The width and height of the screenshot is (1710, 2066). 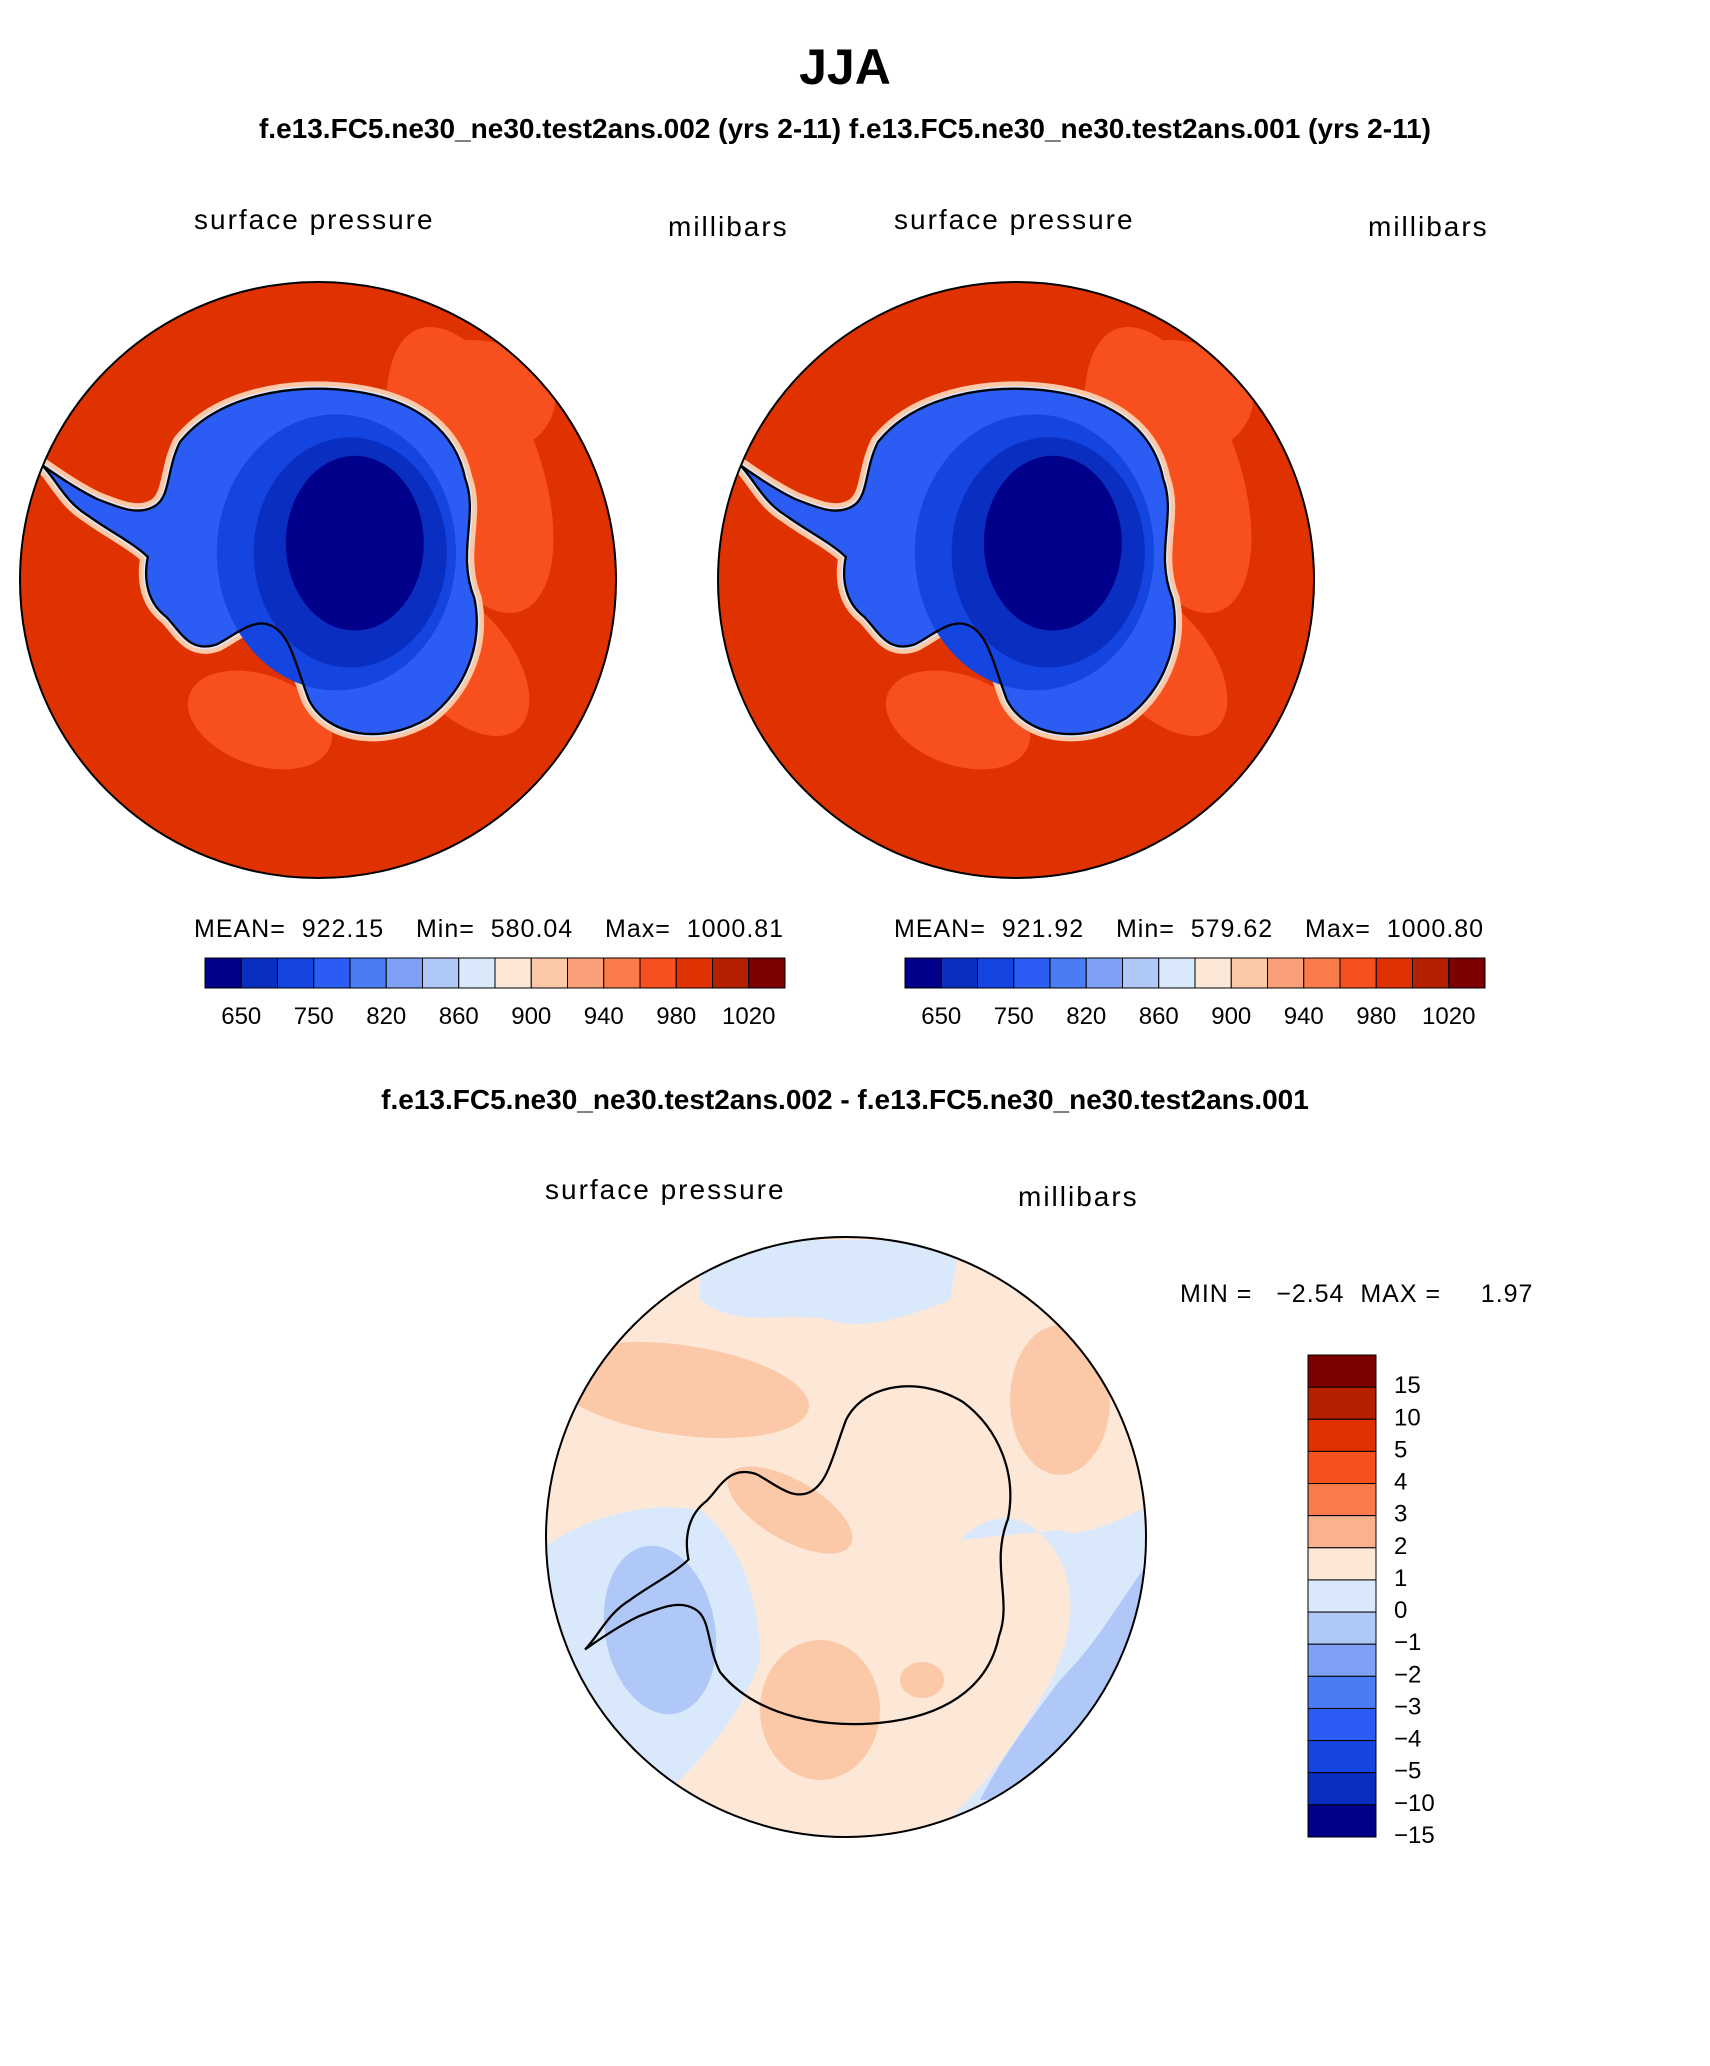 What do you see at coordinates (1078, 1196) in the screenshot?
I see `diff-units: millibars` at bounding box center [1078, 1196].